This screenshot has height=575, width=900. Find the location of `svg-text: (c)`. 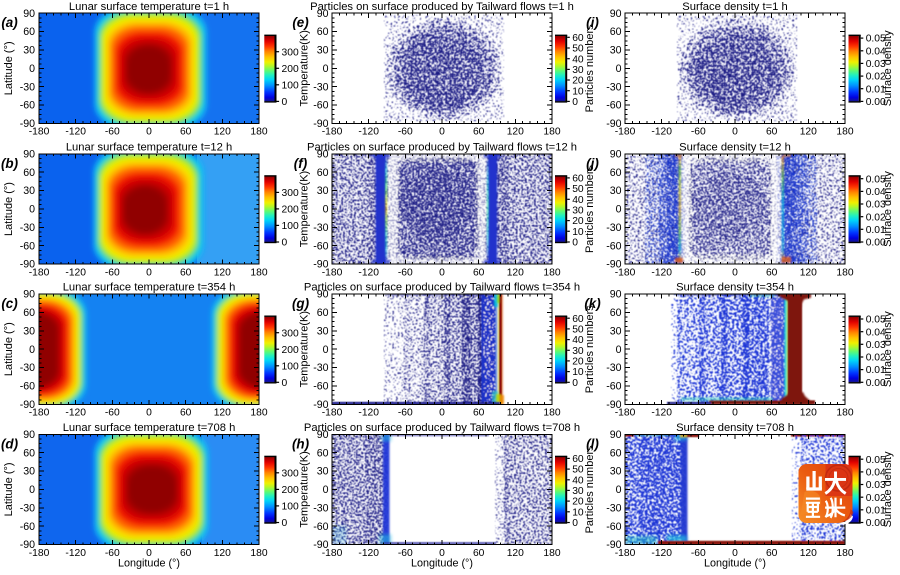

svg-text: (c) is located at coordinates (9, 303).